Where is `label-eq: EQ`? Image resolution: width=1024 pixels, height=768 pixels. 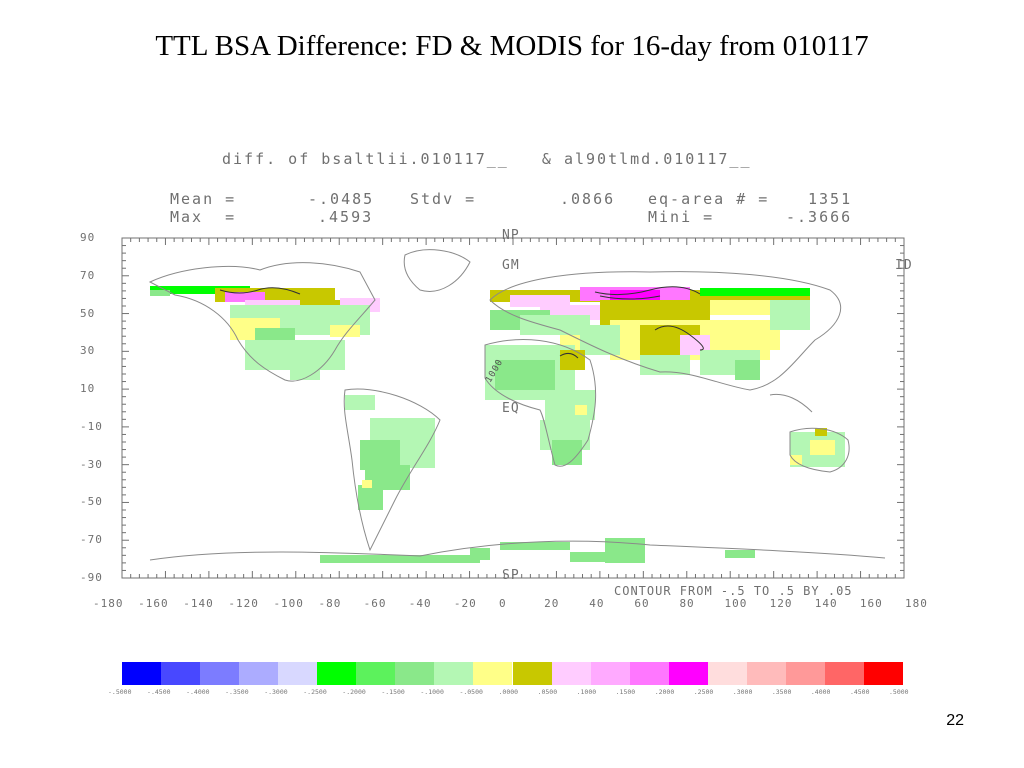 label-eq: EQ is located at coordinates (511, 408).